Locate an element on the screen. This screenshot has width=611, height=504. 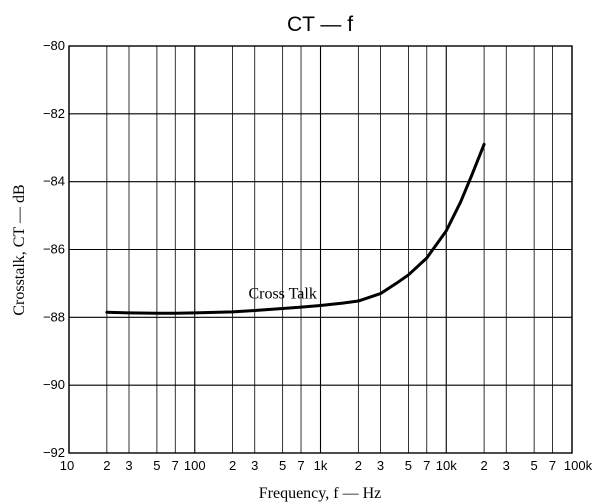
y-tick-label: −92 is located at coordinates (54, 452).